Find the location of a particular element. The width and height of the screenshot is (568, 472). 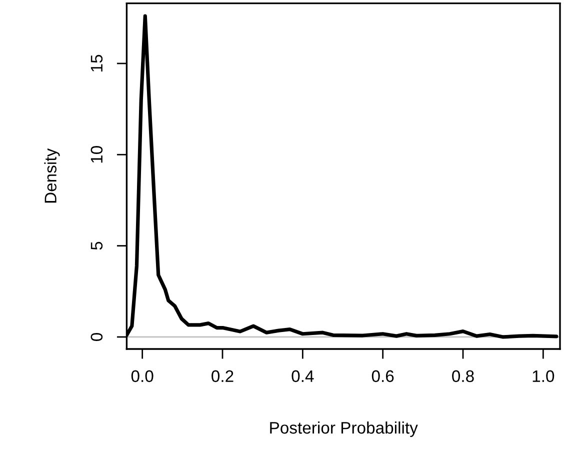

x-tick-label: 0.0 is located at coordinates (142, 376).